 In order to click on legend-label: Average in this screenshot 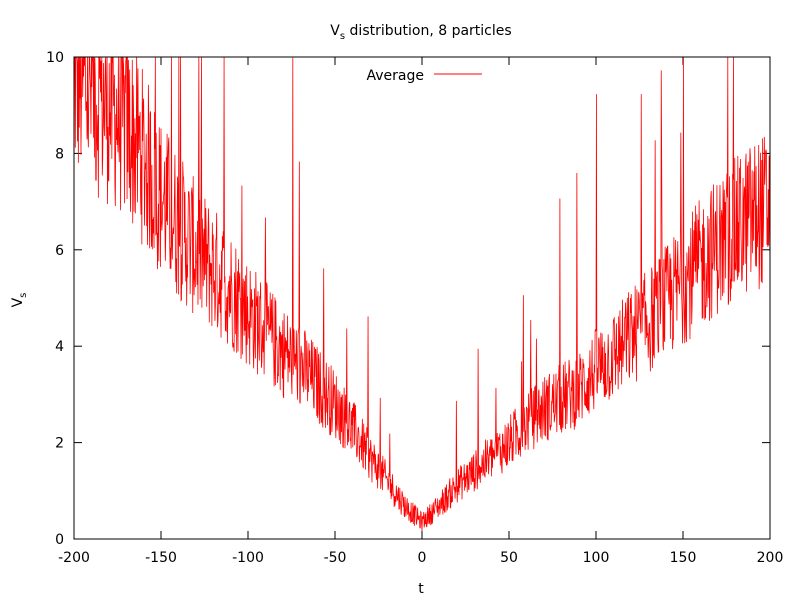, I will do `click(396, 76)`.